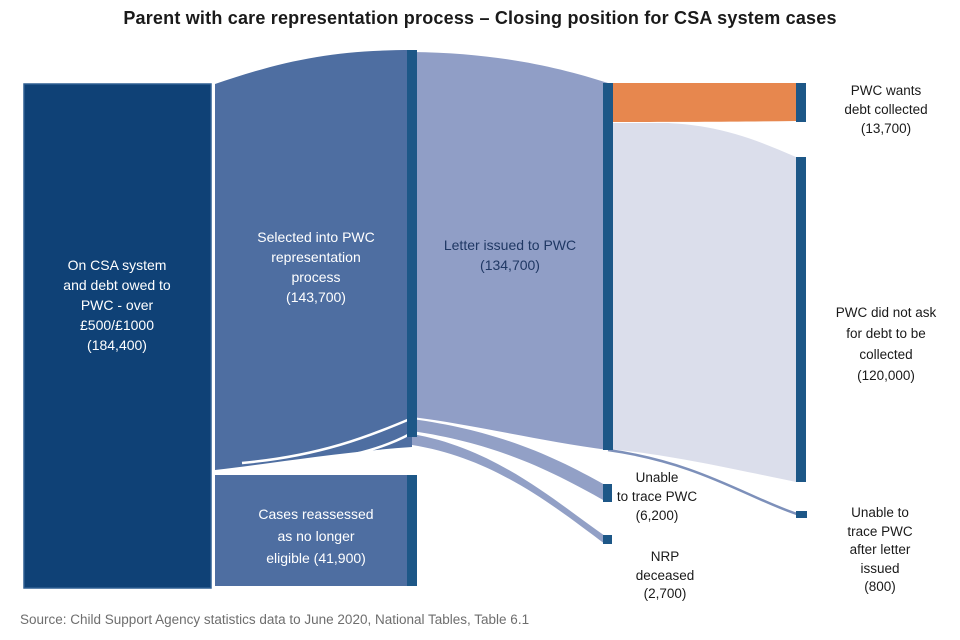 This screenshot has width=960, height=640. What do you see at coordinates (508, 460) in the screenshot?
I see `flow-selected-to-unabletrace` at bounding box center [508, 460].